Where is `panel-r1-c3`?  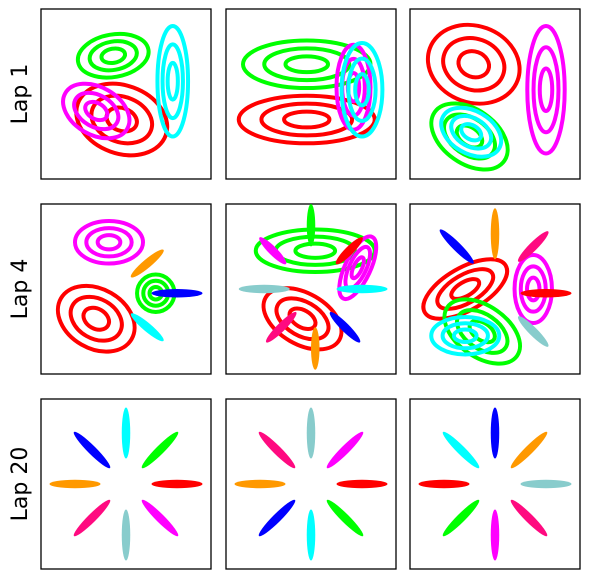
panel-r1-c3 is located at coordinates (495, 94).